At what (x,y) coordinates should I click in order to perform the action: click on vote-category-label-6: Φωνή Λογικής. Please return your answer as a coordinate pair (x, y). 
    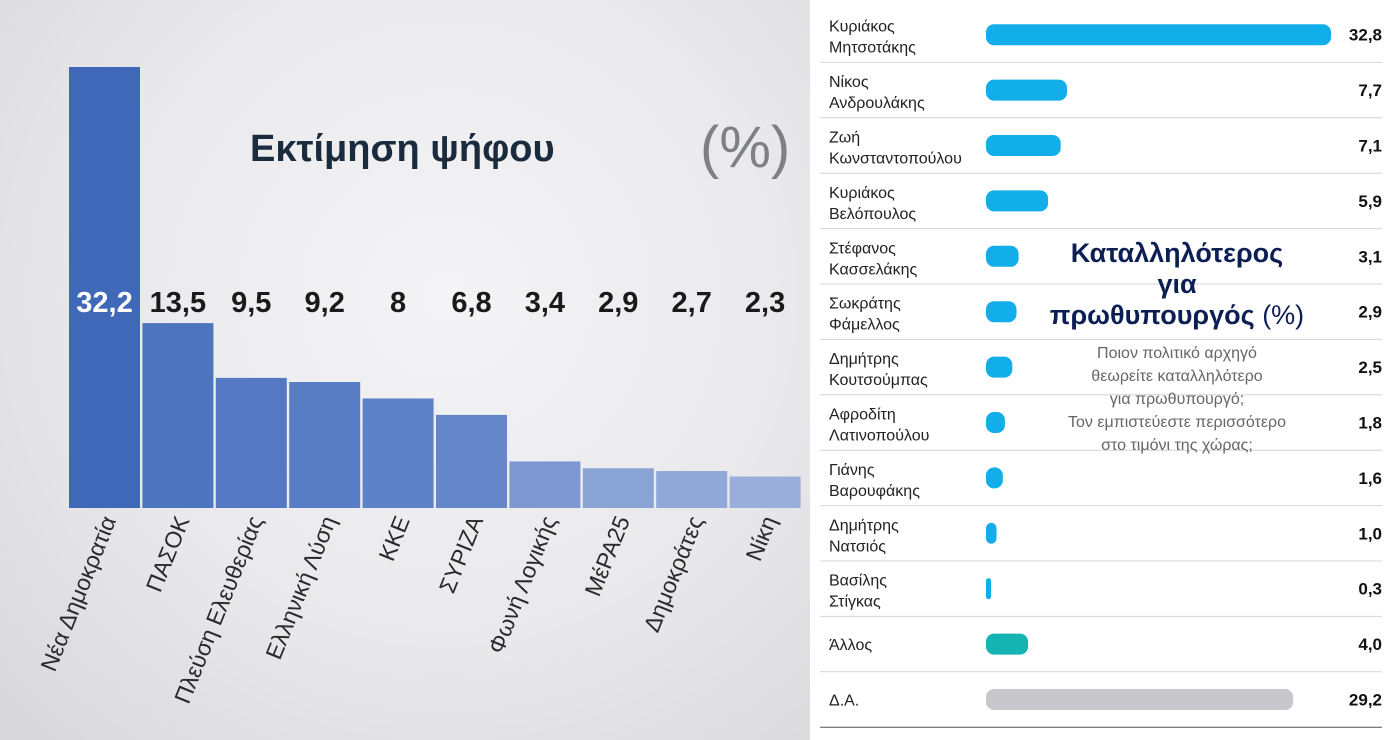
    Looking at the image, I should click on (522, 584).